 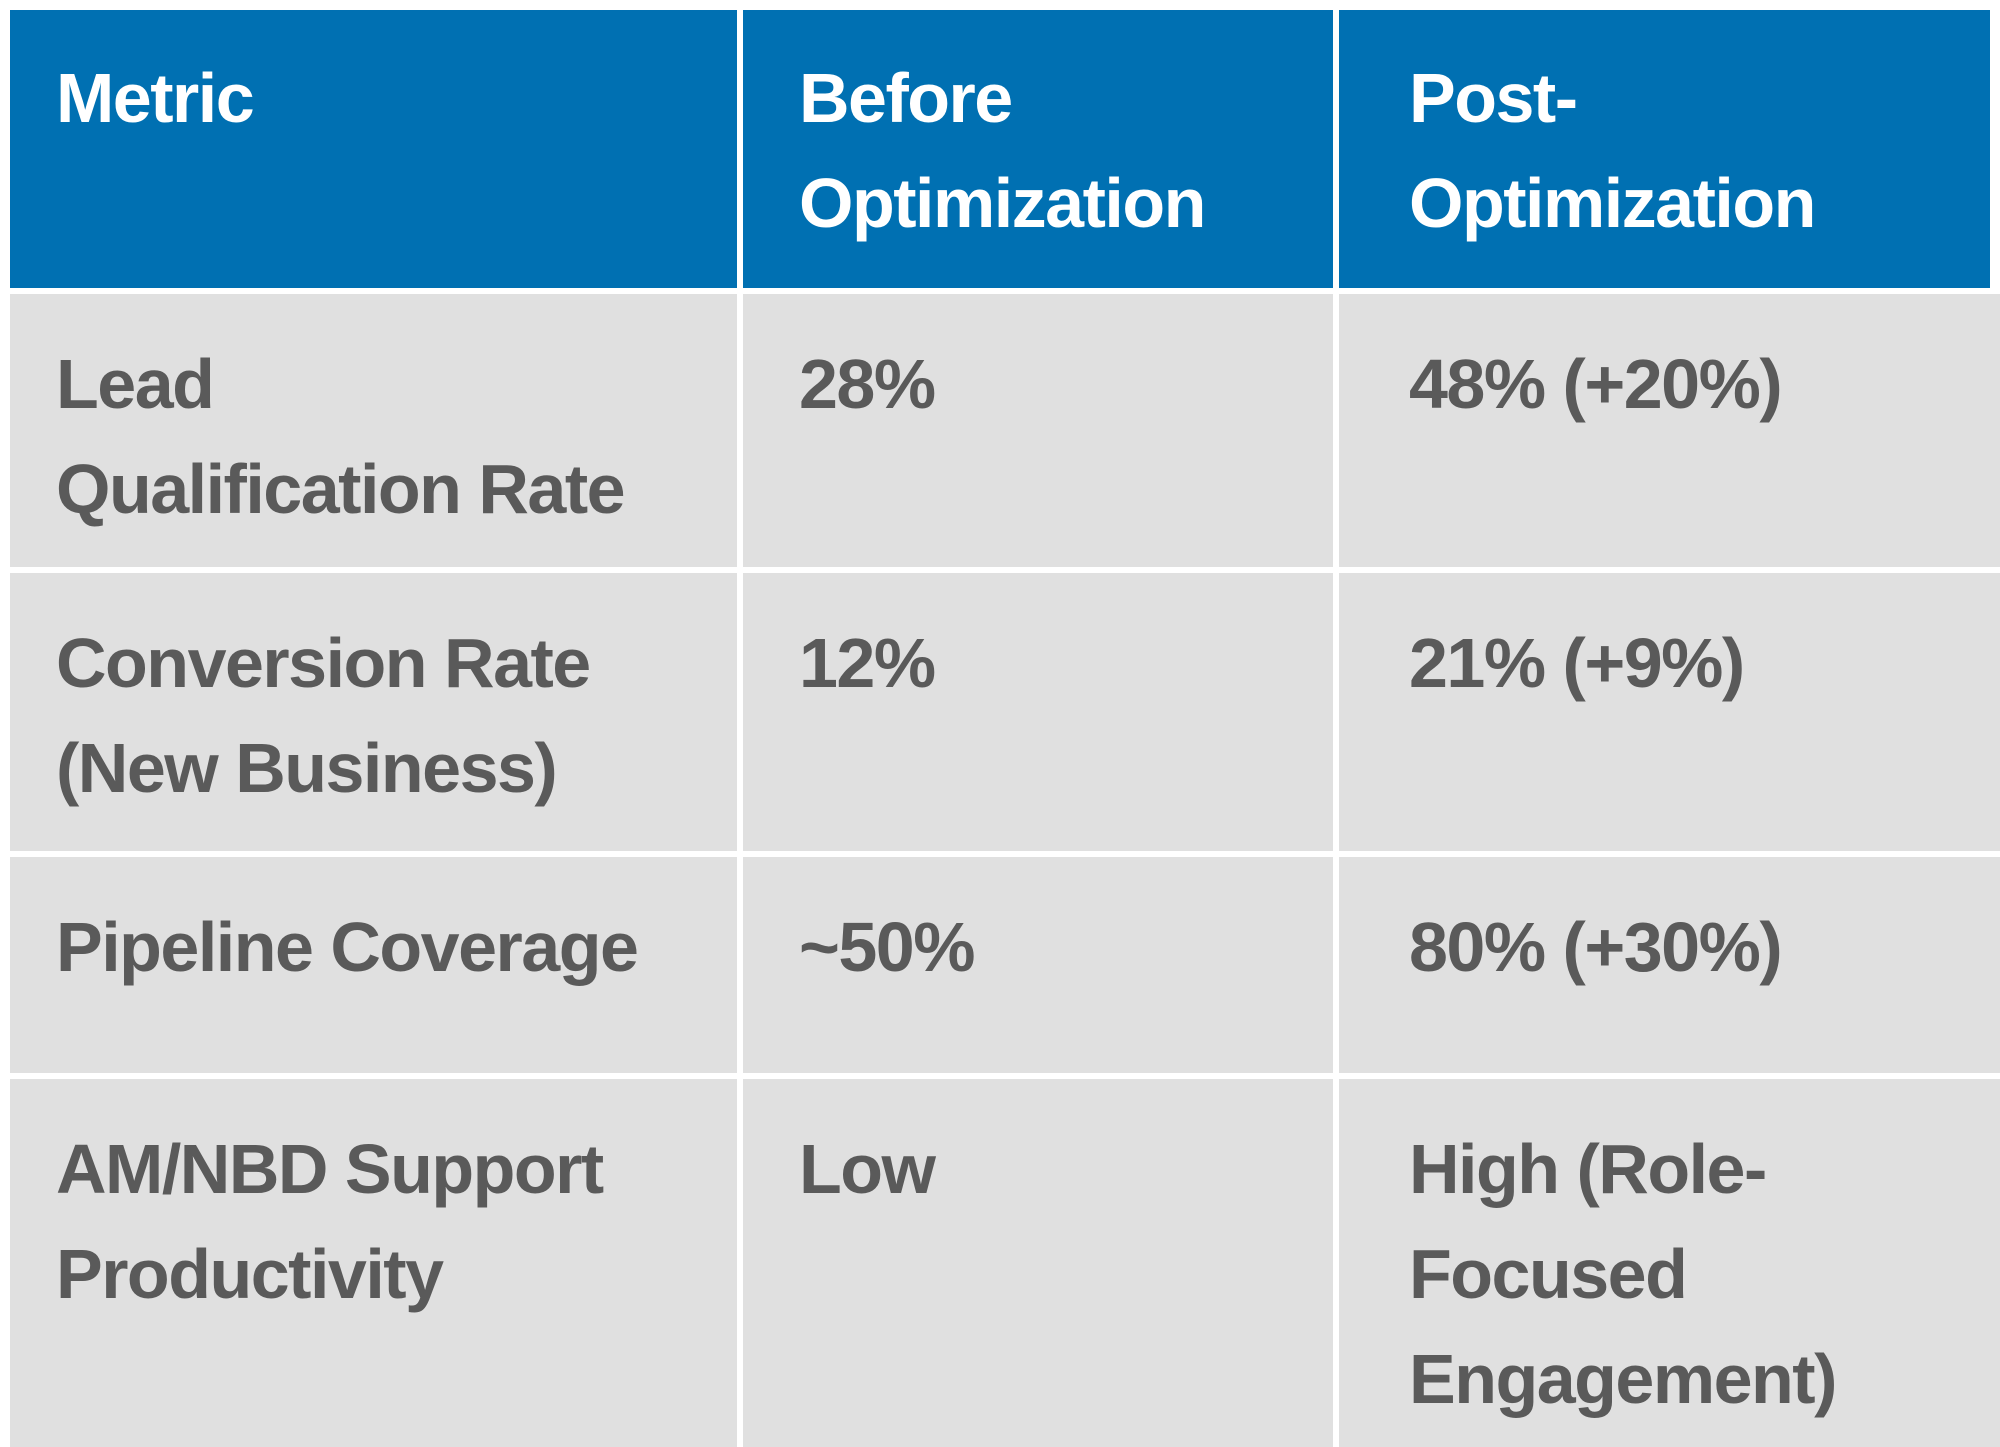 I want to click on row-2-metric-cell: Conversion Rate (New Business), so click(x=373, y=712).